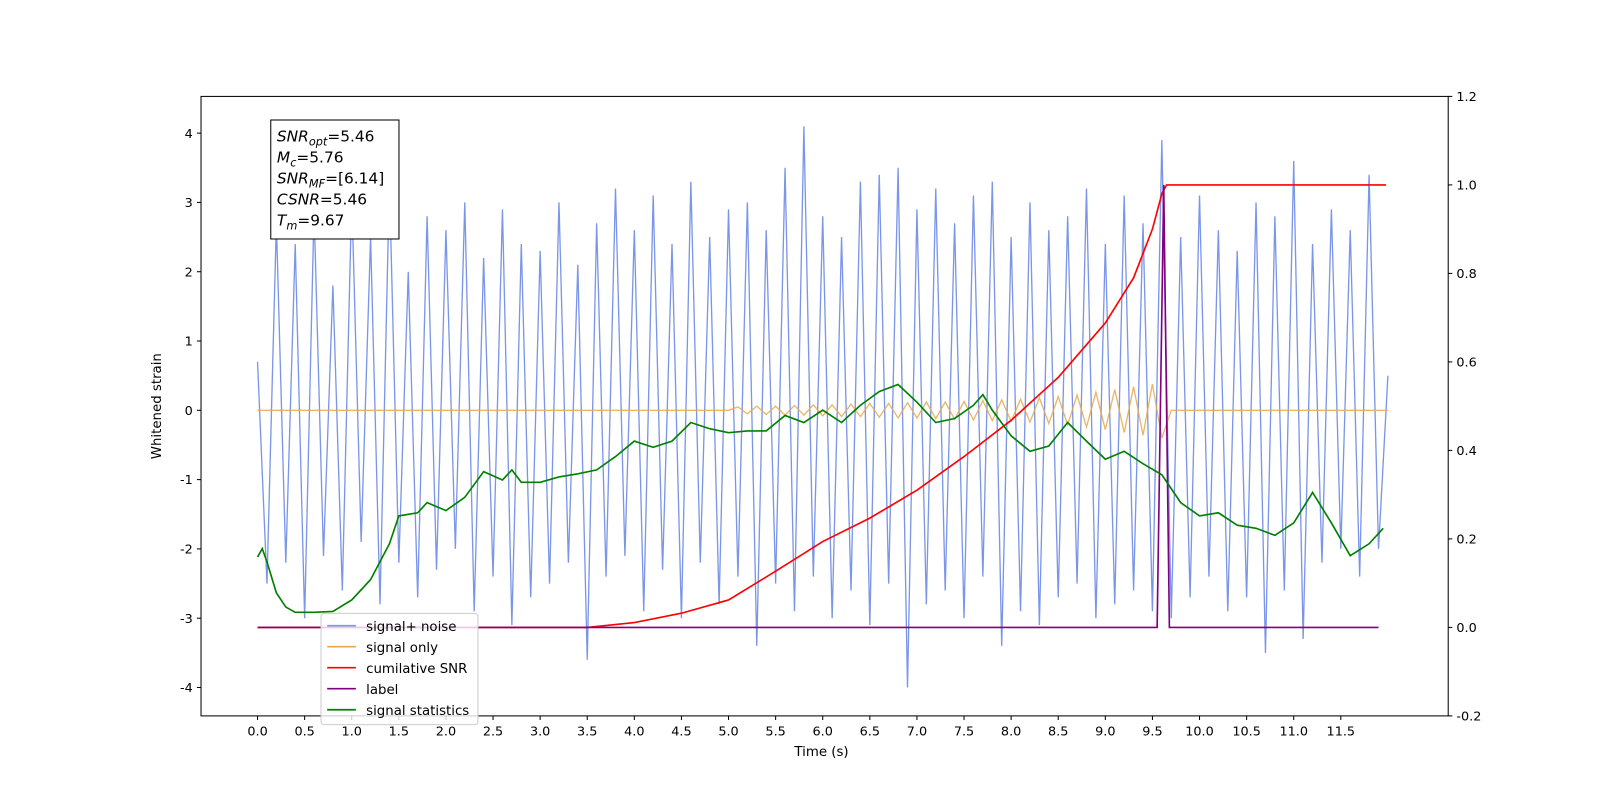 The height and width of the screenshot is (804, 1600). Describe the element at coordinates (446, 731) in the screenshot. I see `x-tick-label: 2.0` at that location.